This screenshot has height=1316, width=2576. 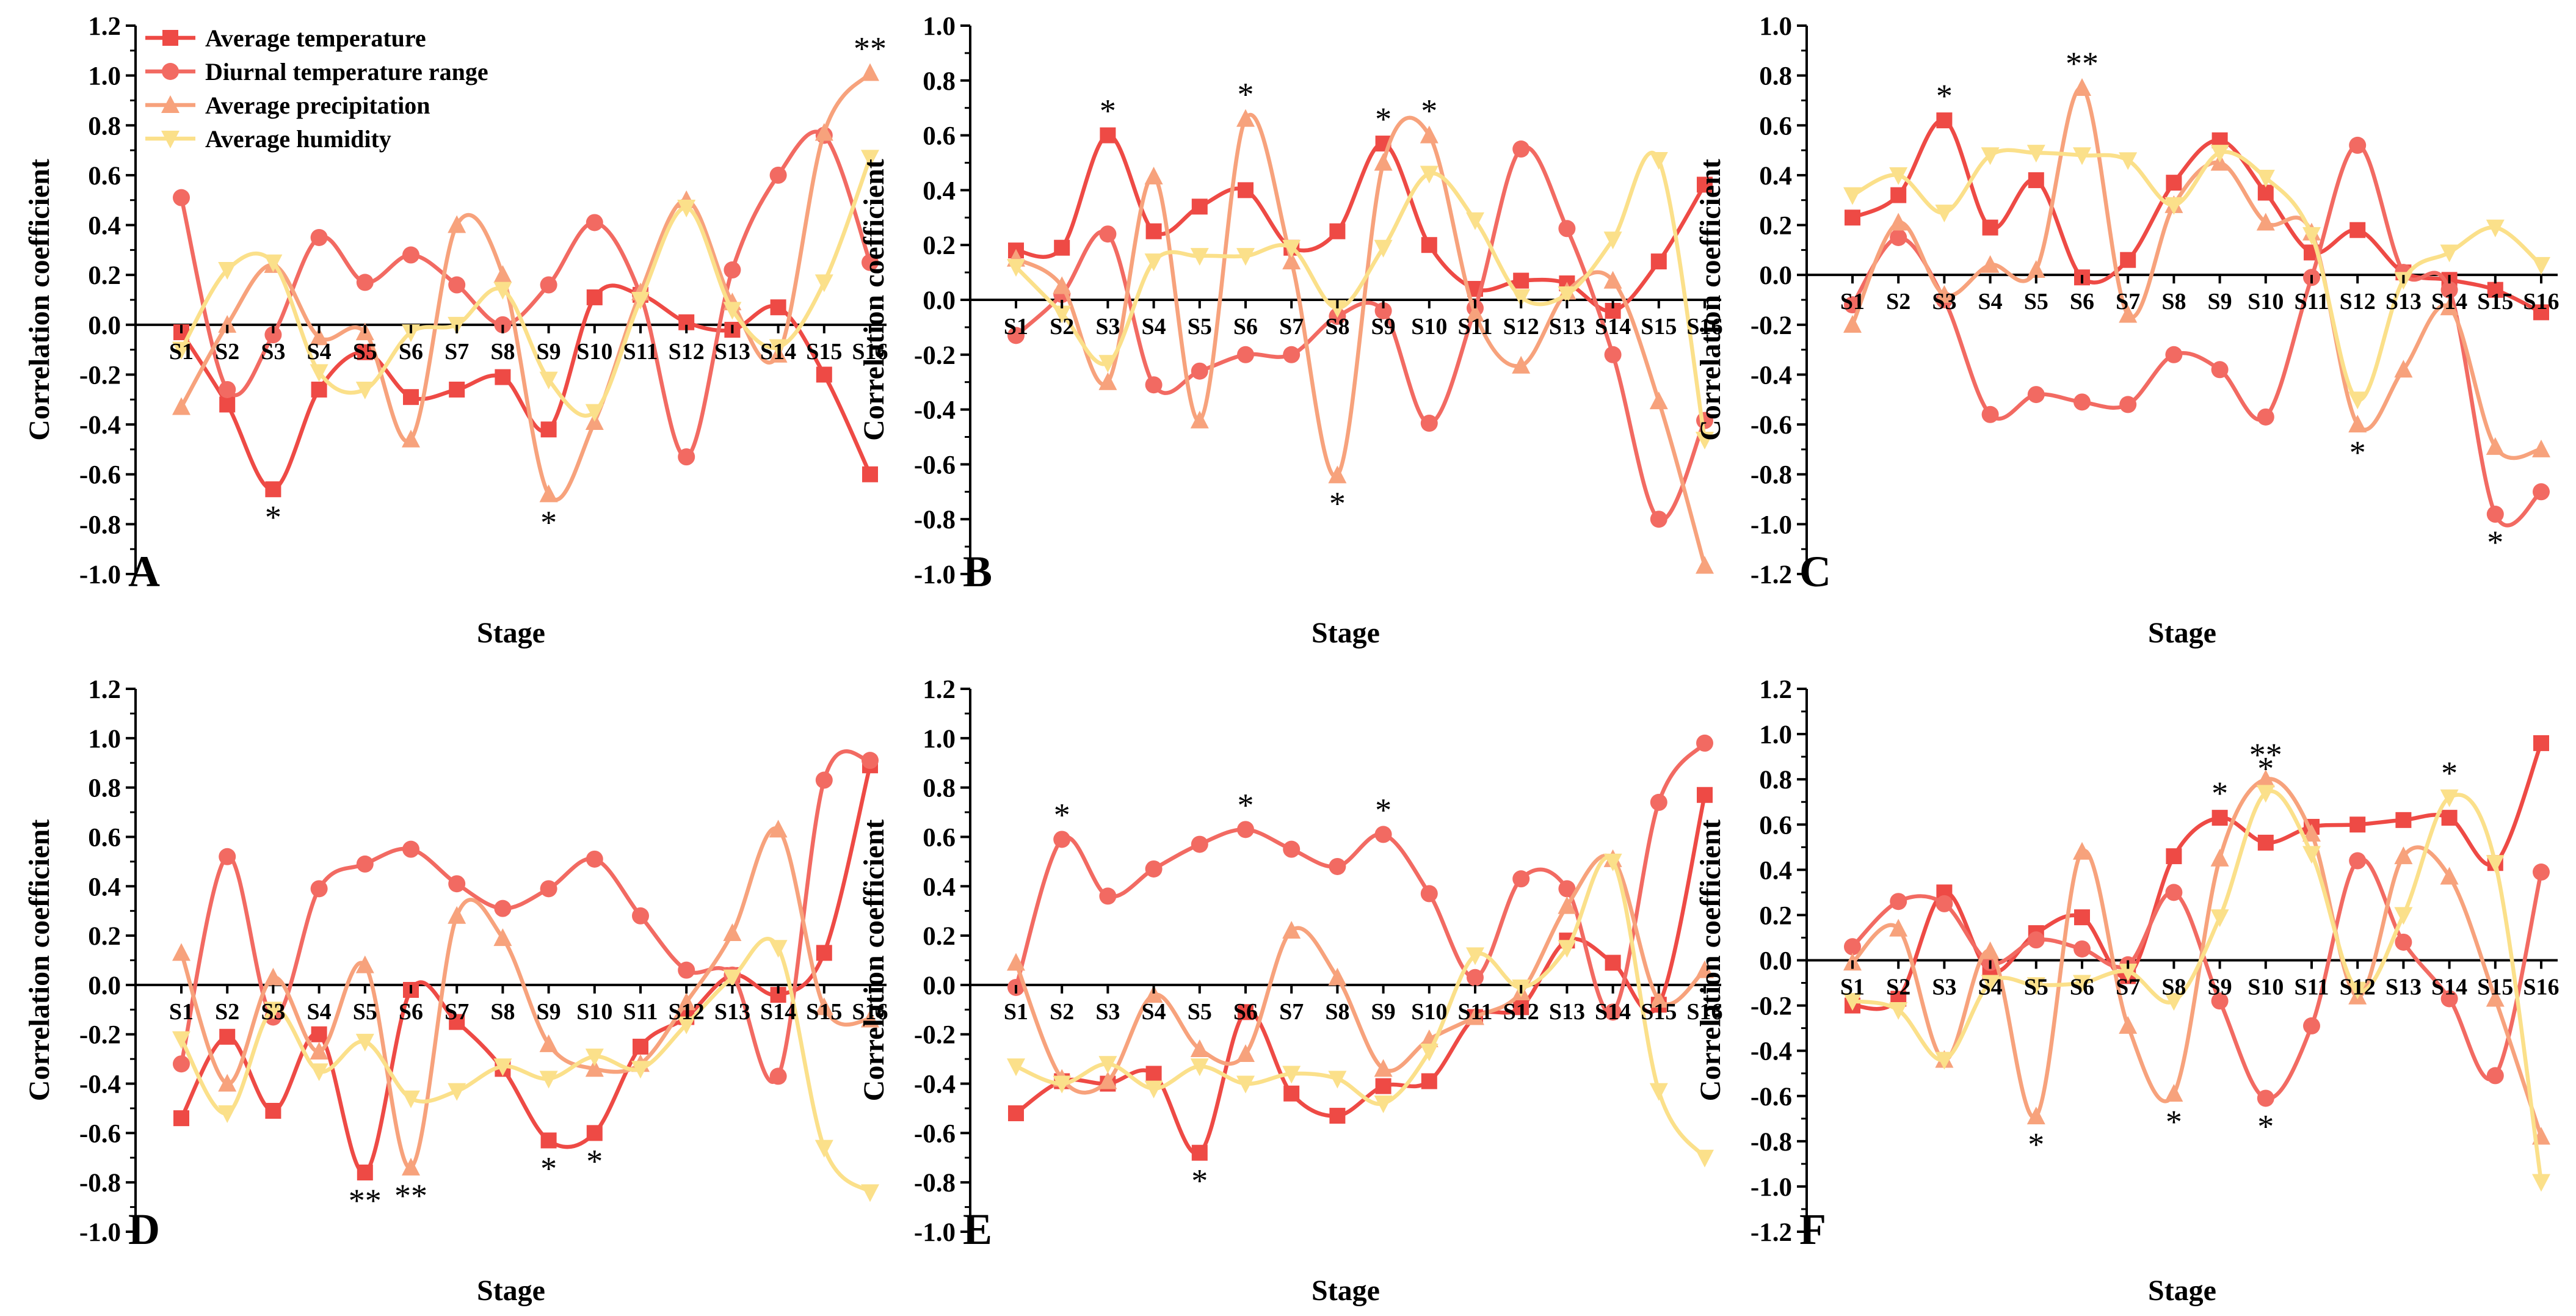 I want to click on y-tick-label: -0.2, so click(x=100, y=375).